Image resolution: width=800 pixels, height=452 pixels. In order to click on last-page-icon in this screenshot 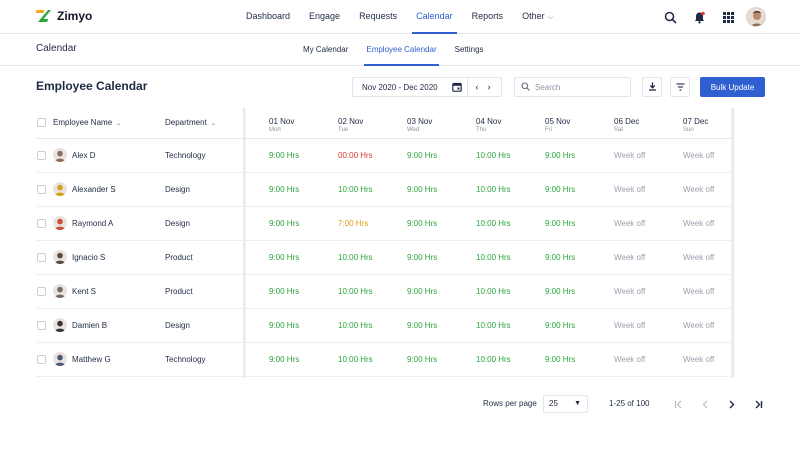, I will do `click(758, 404)`.